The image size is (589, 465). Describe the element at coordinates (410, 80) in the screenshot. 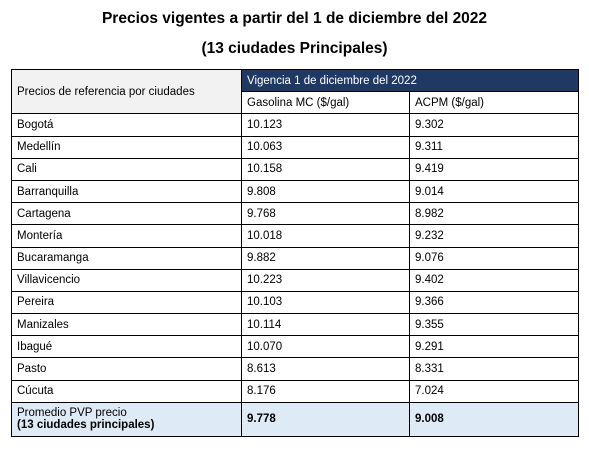

I see `vigencia-header: Vigencia 1 de diciembre del 2022` at that location.